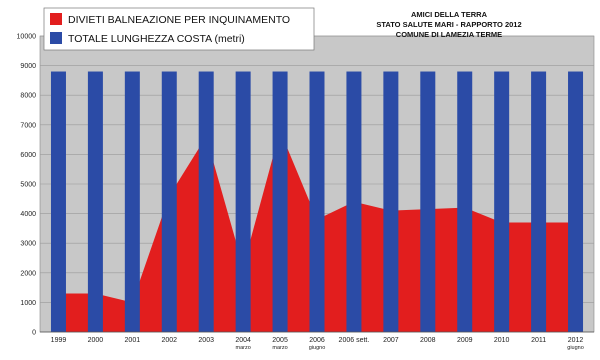 Image resolution: width=600 pixels, height=360 pixels. What do you see at coordinates (354, 340) in the screenshot?
I see `x-tick-label: 2006 sett.` at bounding box center [354, 340].